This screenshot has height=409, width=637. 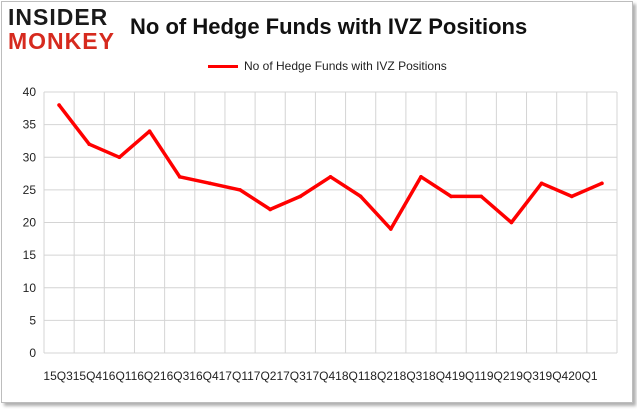 What do you see at coordinates (32, 353) in the screenshot?
I see `y-tick-label-0: 0` at bounding box center [32, 353].